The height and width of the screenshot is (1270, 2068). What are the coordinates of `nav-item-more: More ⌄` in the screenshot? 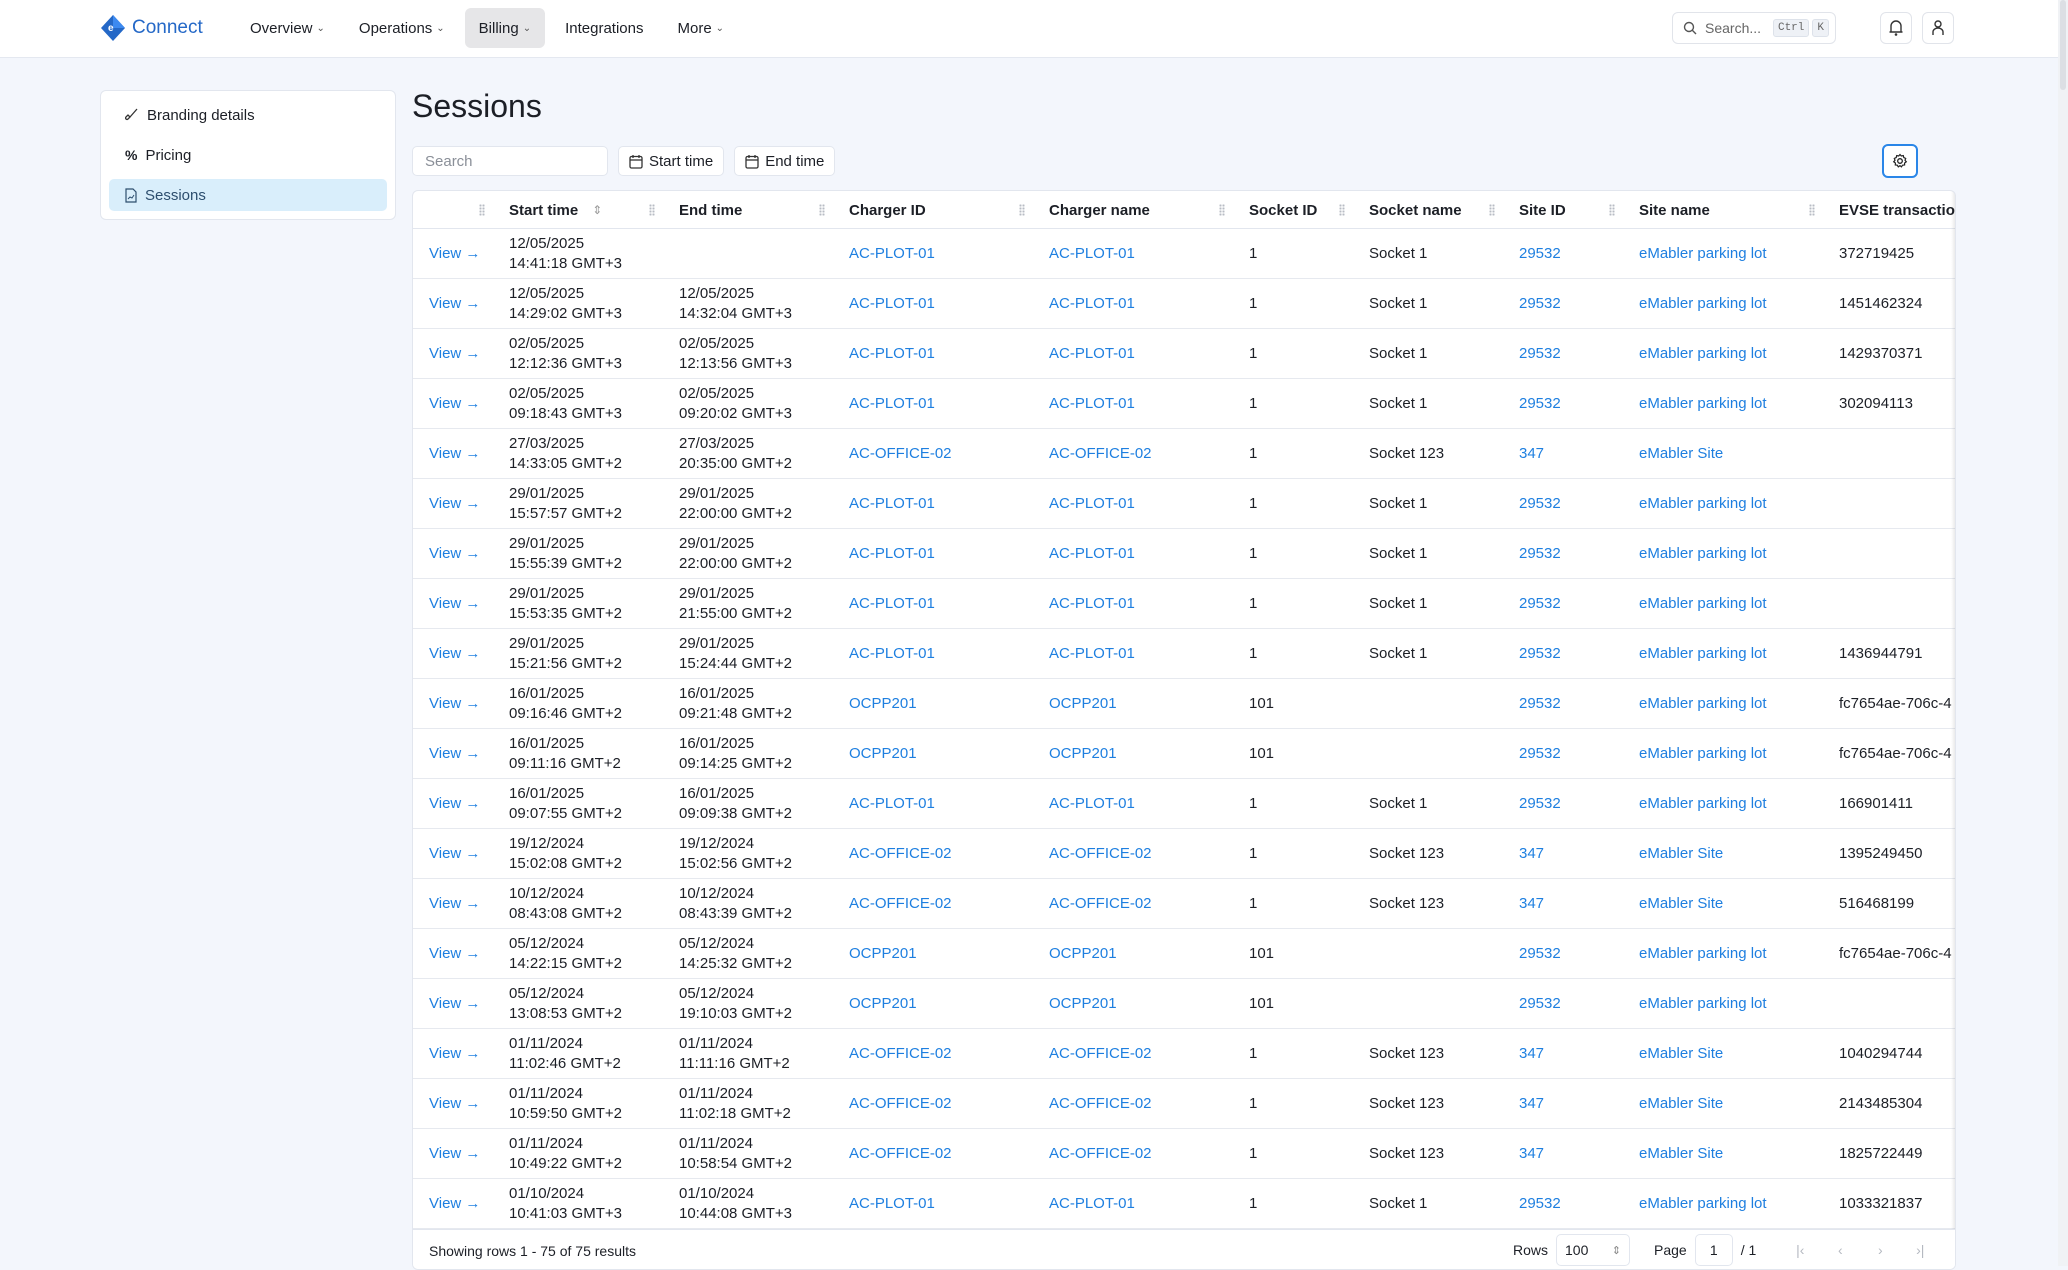 It's located at (700, 28).